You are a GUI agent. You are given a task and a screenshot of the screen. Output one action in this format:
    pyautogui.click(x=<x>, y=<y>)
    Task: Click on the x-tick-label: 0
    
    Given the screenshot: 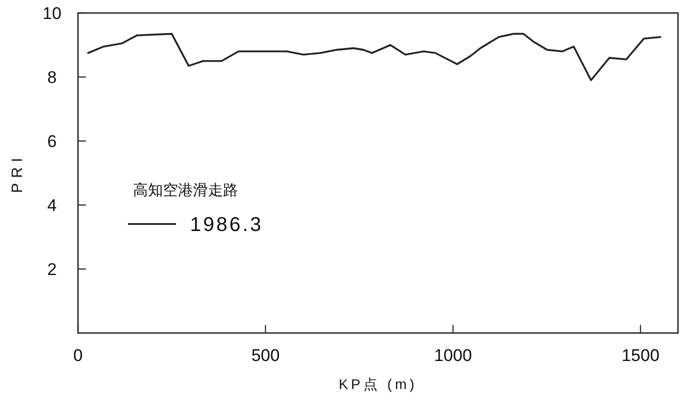 What is the action you would take?
    pyautogui.click(x=78, y=355)
    